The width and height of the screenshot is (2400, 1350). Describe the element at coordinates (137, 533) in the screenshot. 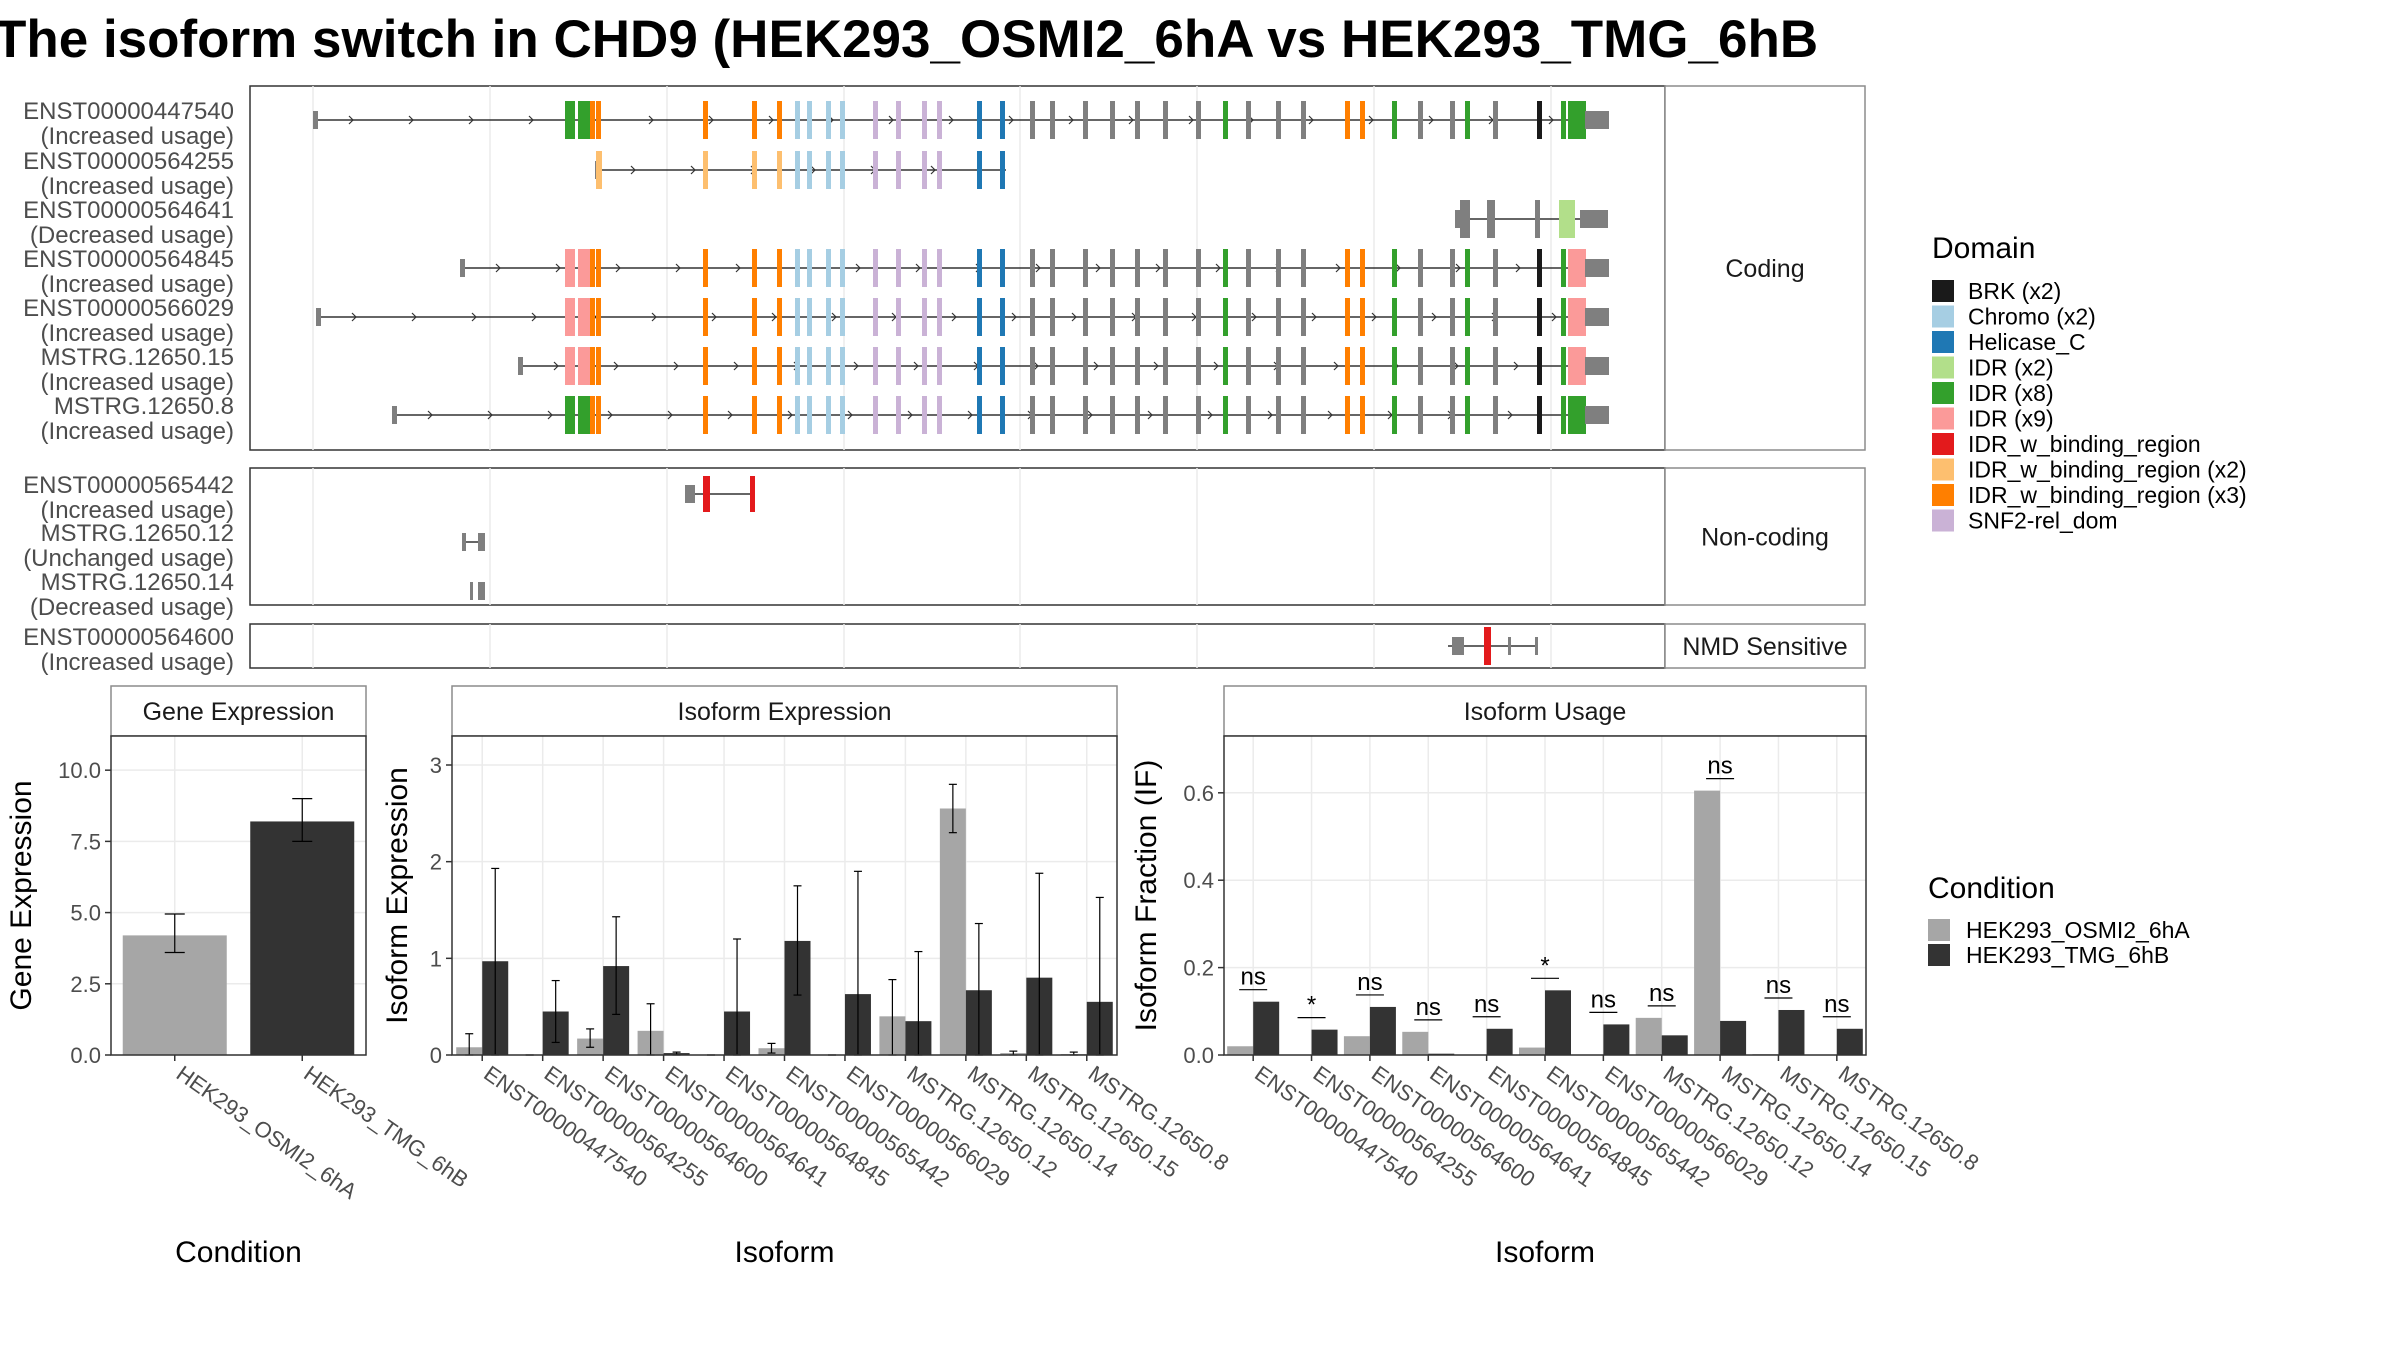

I see `transcript-id: MSTRG.12650.12` at that location.